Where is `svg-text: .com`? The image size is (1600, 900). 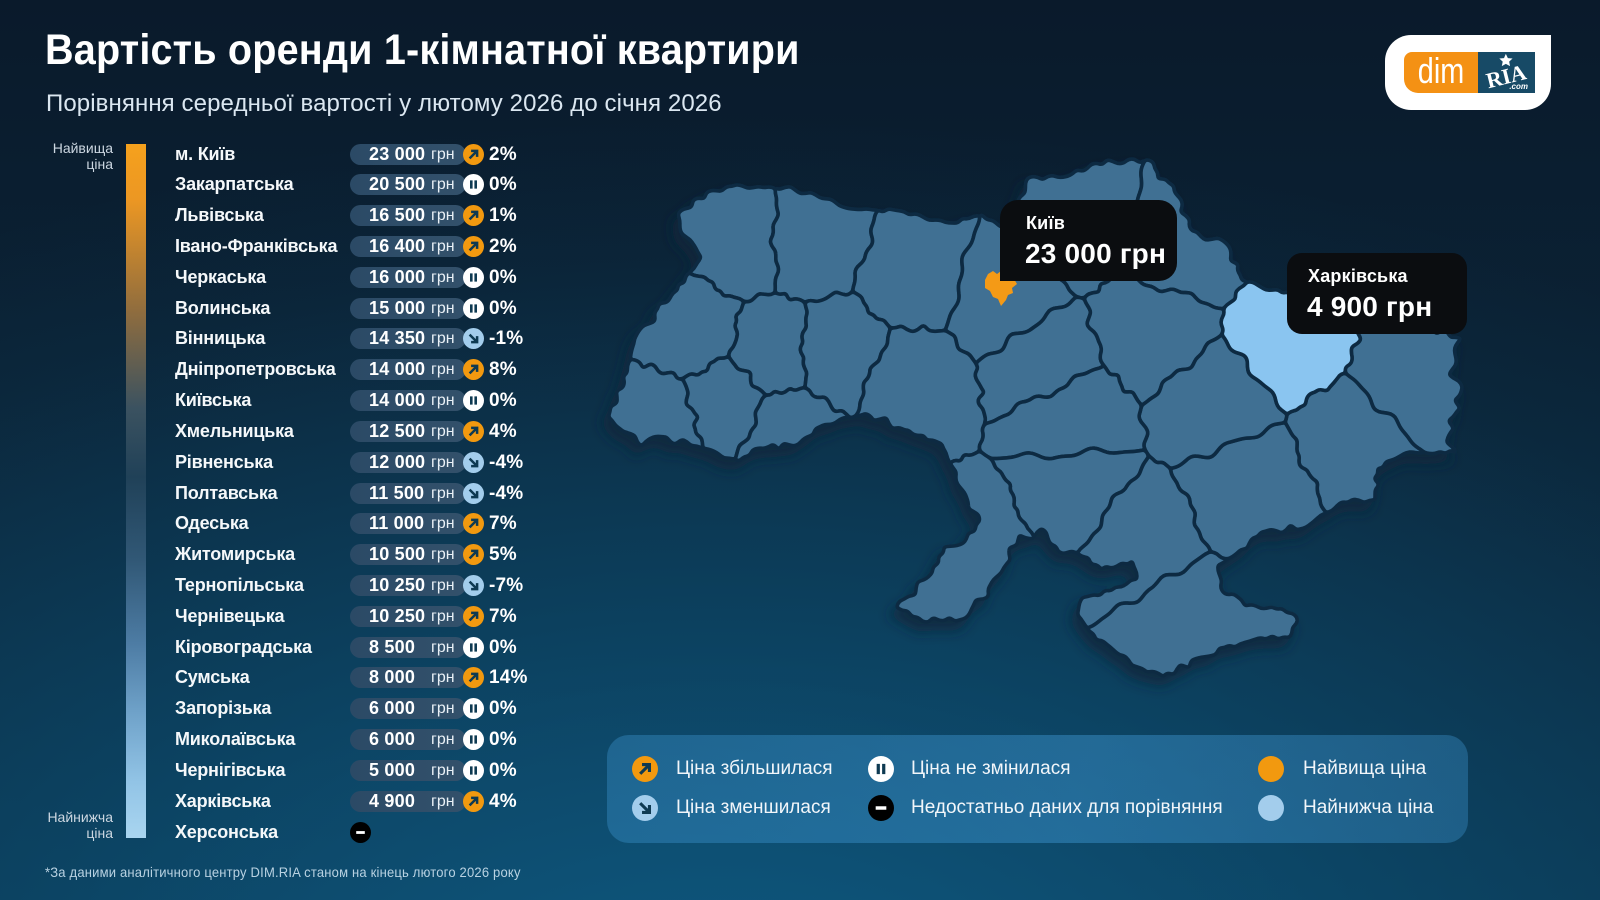
svg-text: .com is located at coordinates (1518, 86).